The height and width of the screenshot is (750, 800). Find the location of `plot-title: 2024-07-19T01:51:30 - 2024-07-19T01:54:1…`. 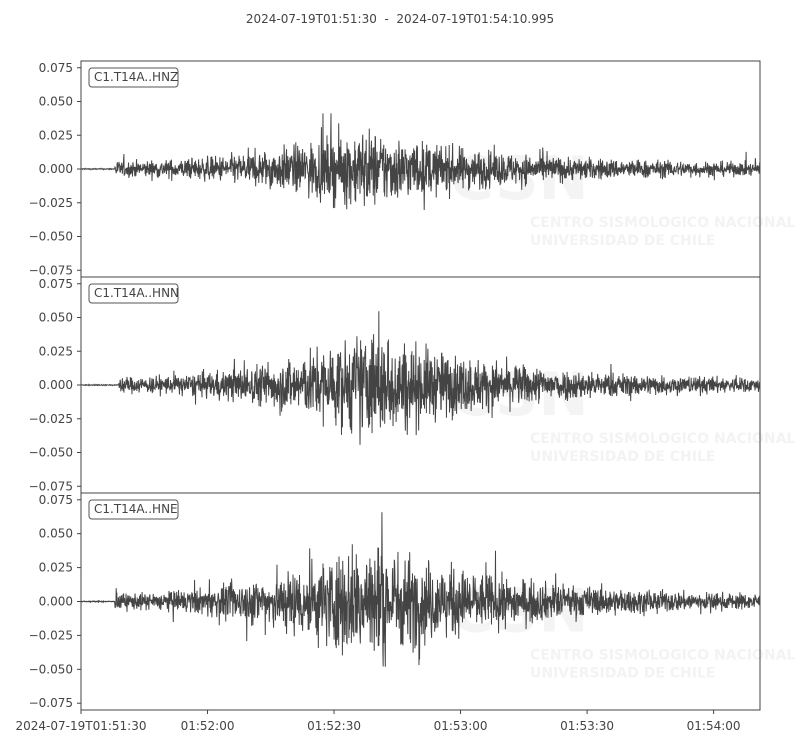

plot-title: 2024-07-19T01:51:30 - 2024-07-19T01:54:1… is located at coordinates (400, 19).